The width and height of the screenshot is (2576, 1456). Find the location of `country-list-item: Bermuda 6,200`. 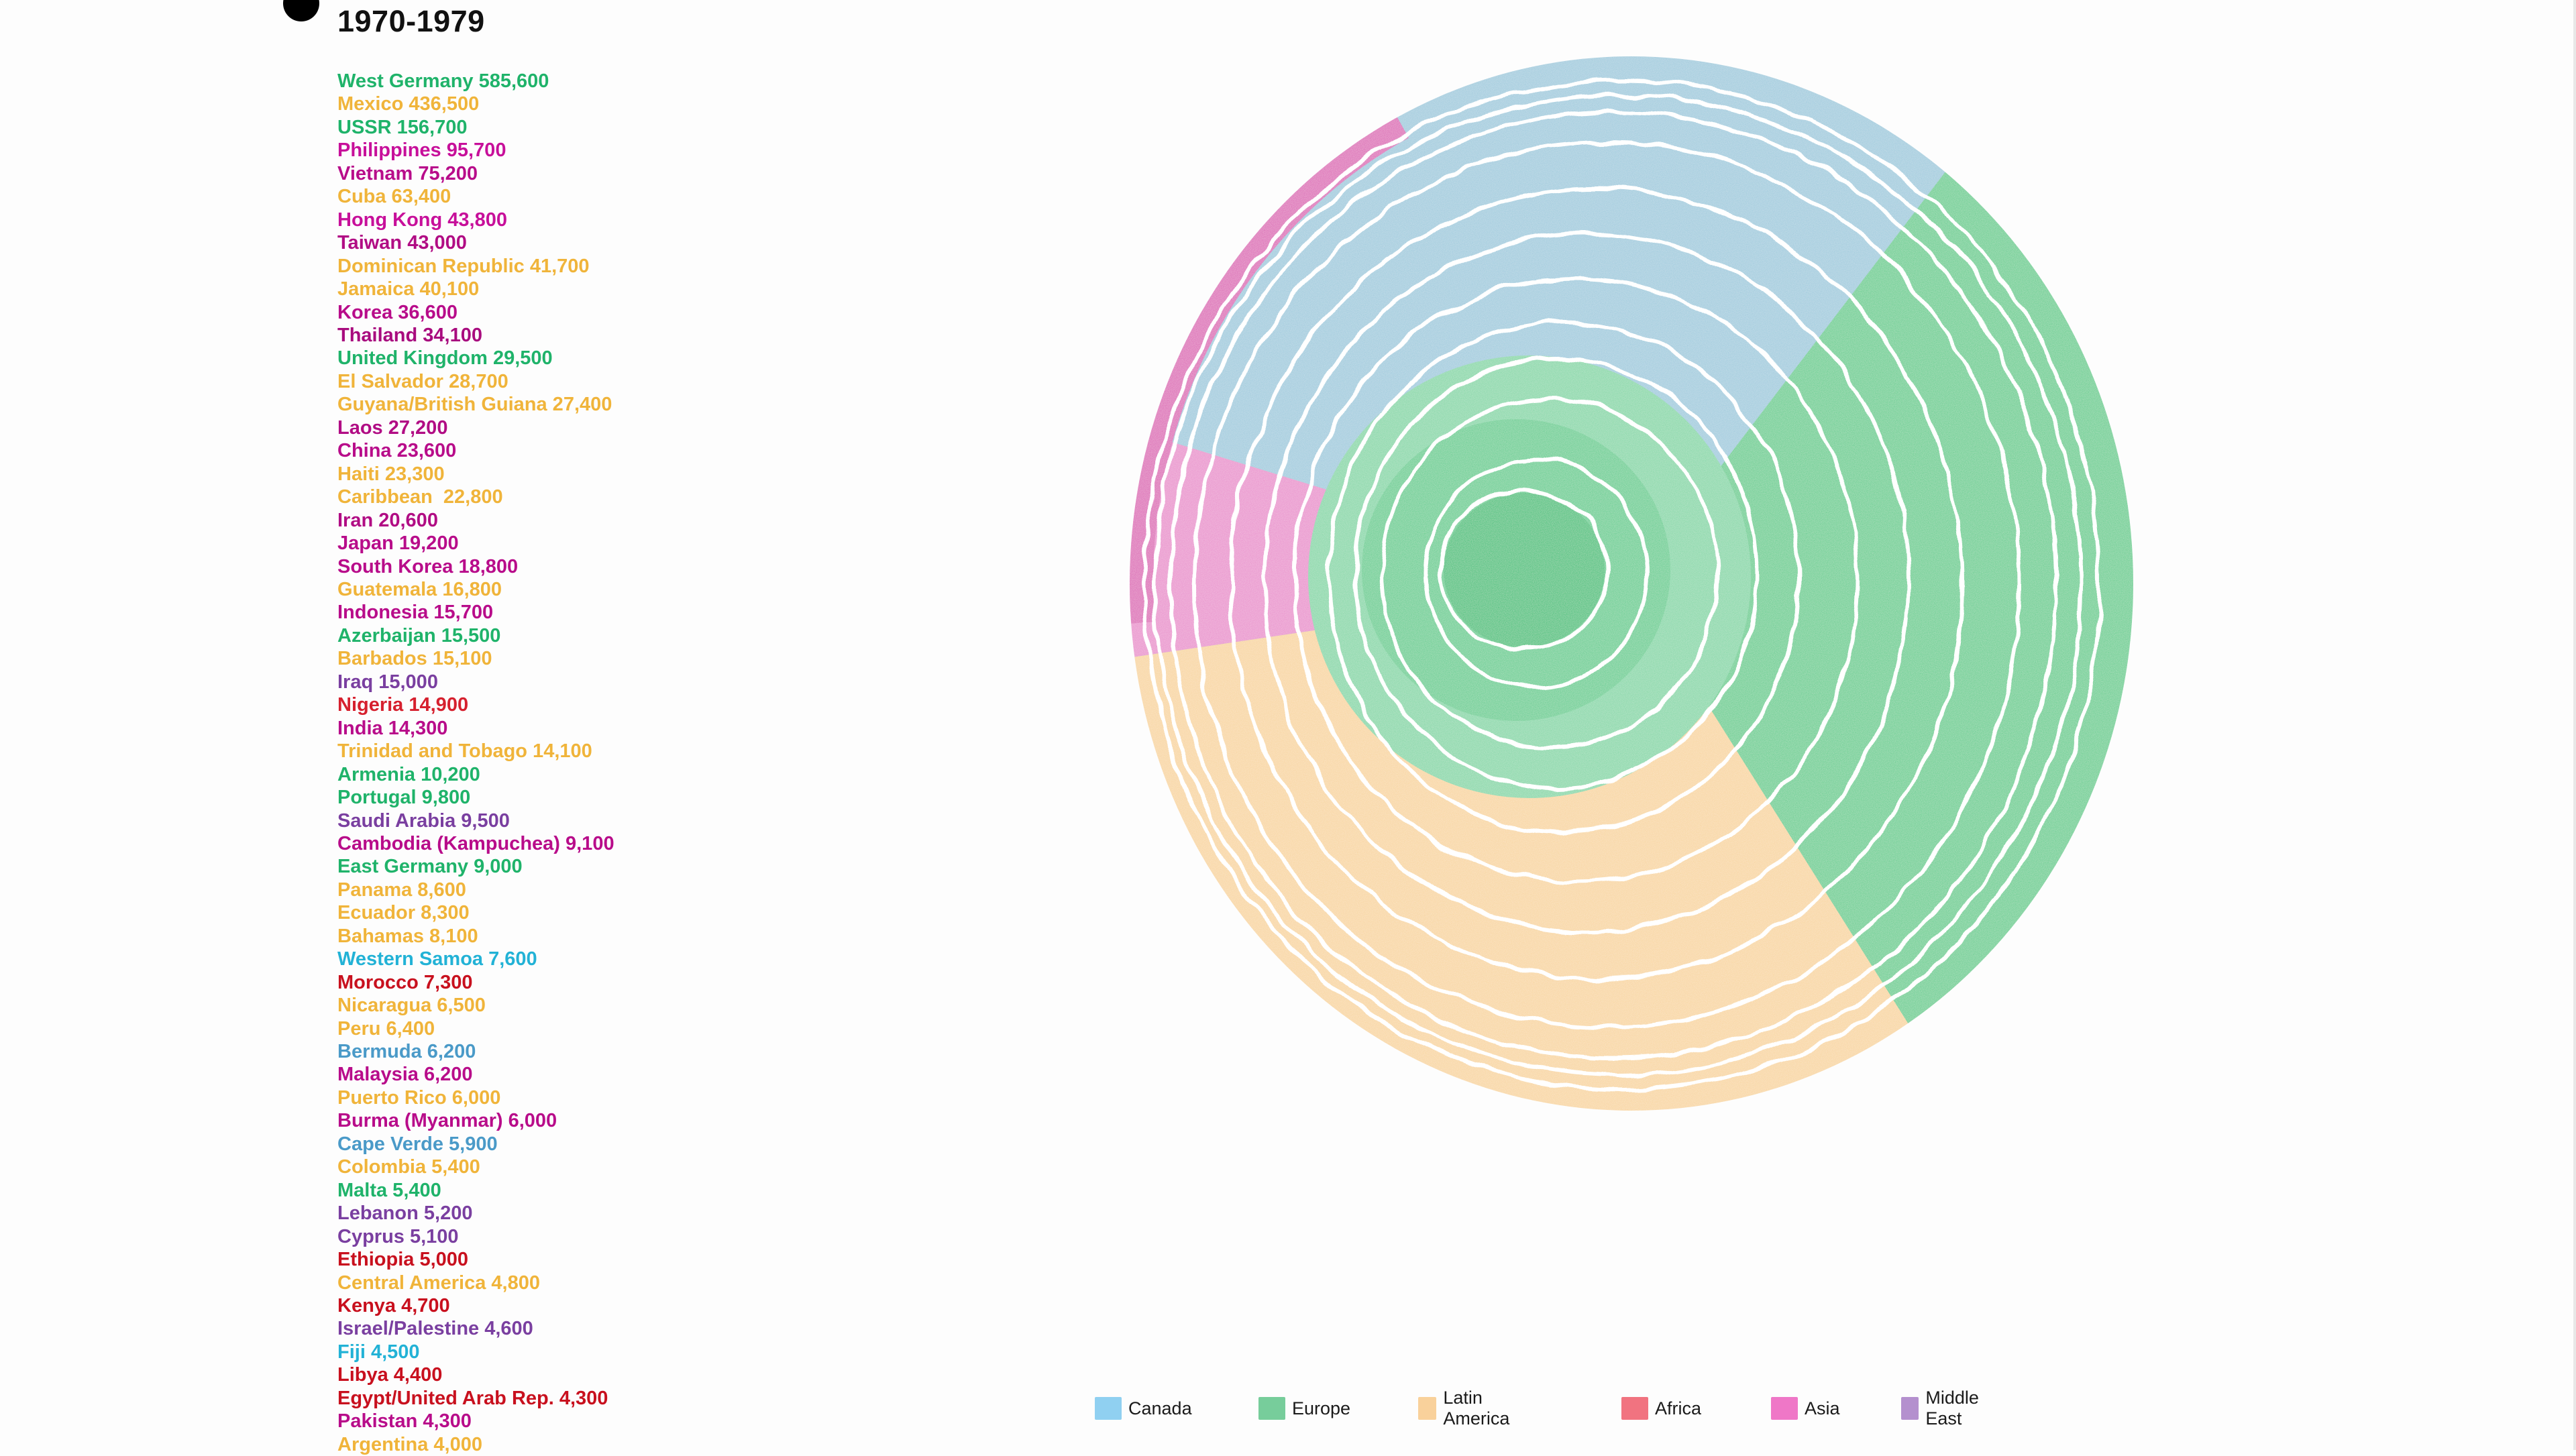

country-list-item: Bermuda 6,200 is located at coordinates (406, 1052).